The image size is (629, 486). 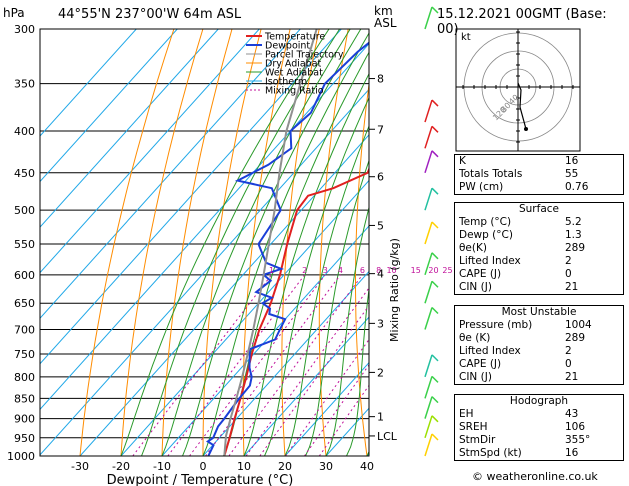 I want to click on legend-label: Wet Adiabat, so click(x=294, y=73).